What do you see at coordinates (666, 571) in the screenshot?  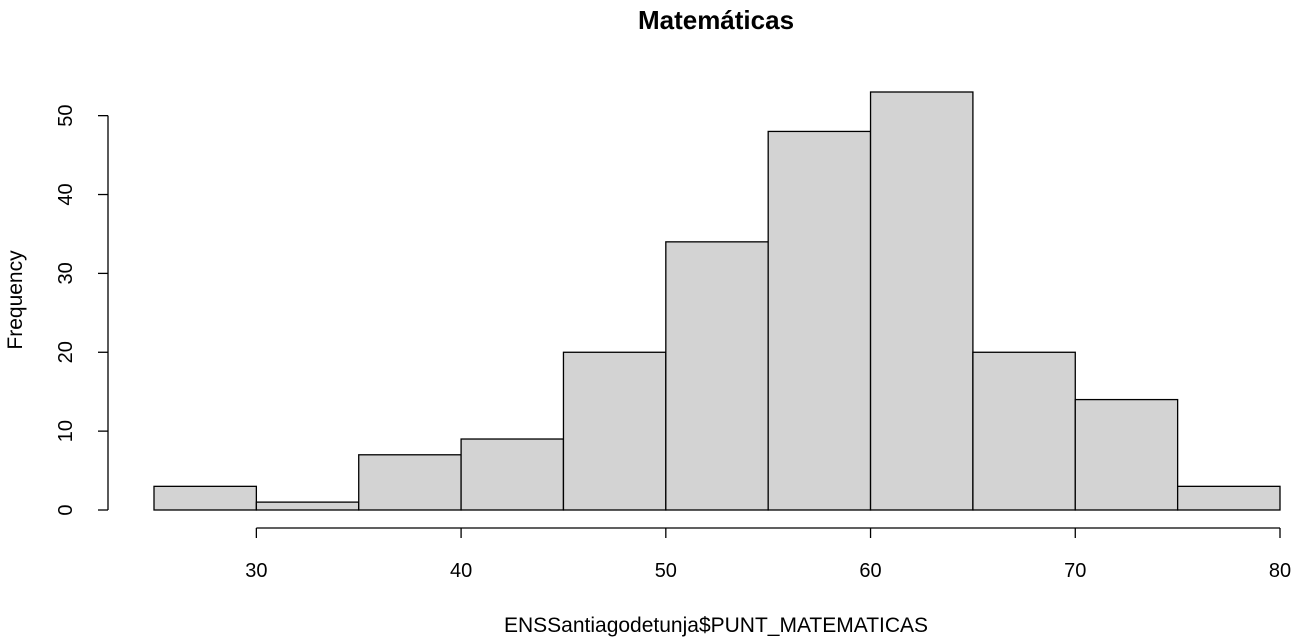 I see `x-tick-label: 50` at bounding box center [666, 571].